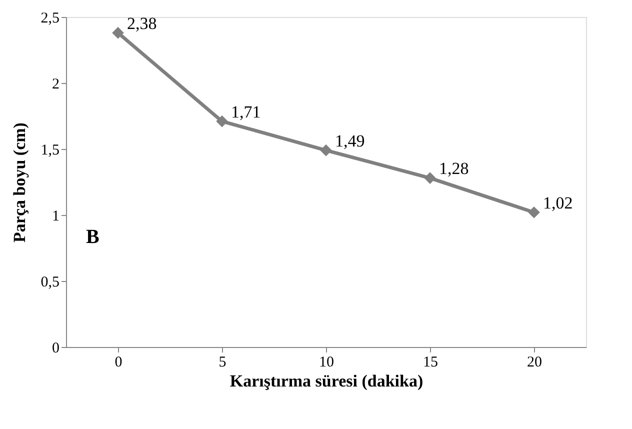  What do you see at coordinates (454, 168) in the screenshot?
I see `data-label: 1,28` at bounding box center [454, 168].